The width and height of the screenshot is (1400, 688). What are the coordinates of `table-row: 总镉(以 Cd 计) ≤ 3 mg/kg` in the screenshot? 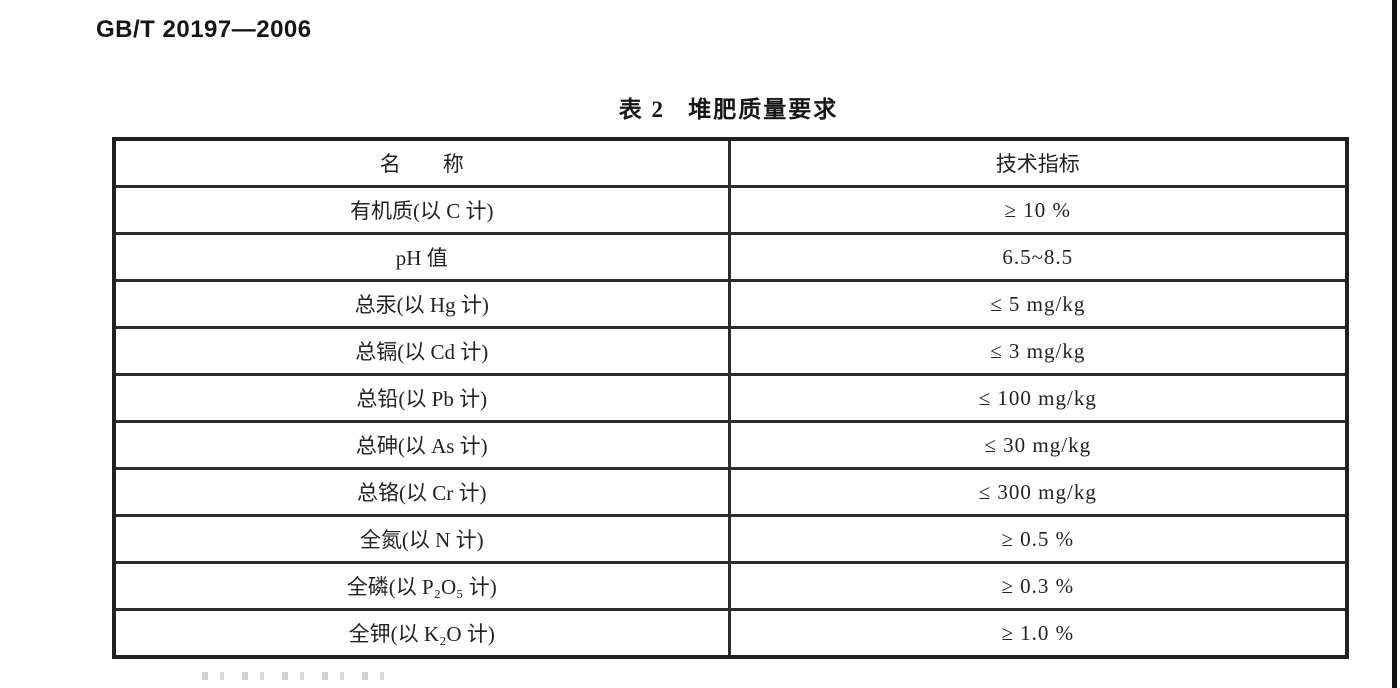 It's located at (730, 351).